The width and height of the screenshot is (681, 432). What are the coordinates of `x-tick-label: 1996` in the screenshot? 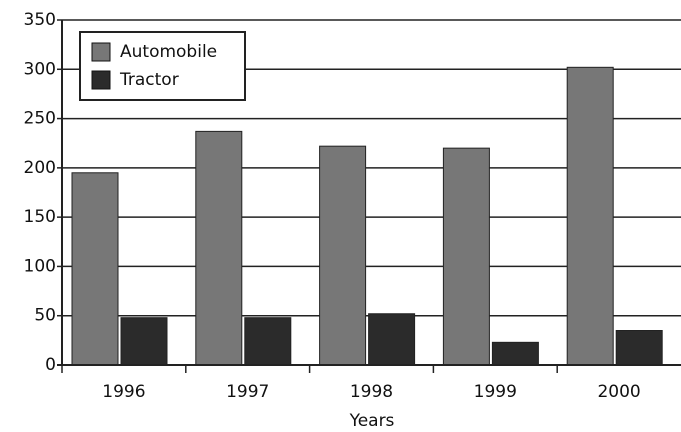 It's located at (123, 392).